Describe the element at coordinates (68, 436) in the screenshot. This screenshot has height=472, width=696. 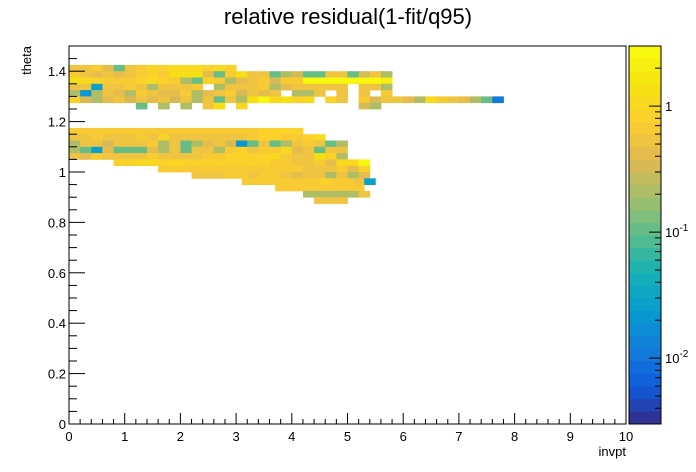
I see `x-tick-label: 0` at that location.